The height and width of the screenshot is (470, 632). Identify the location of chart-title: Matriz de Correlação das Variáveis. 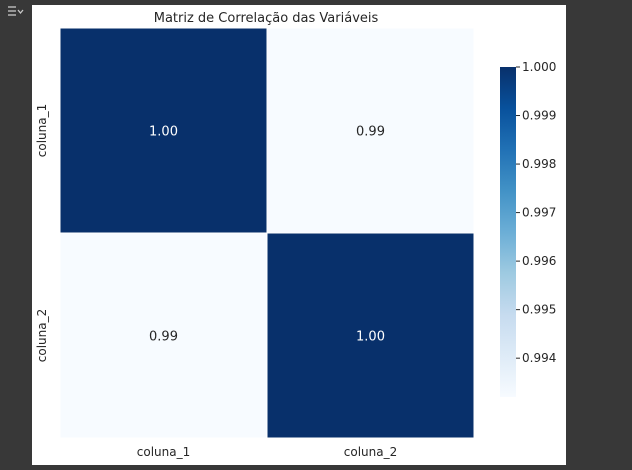
(266, 18).